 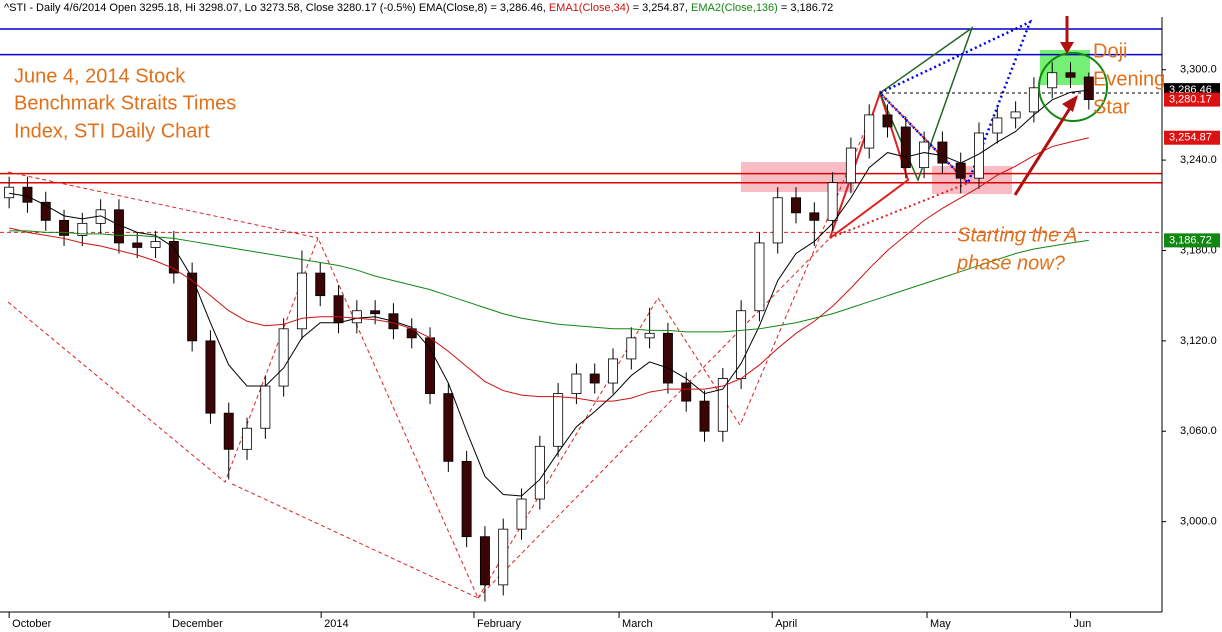 I want to click on annotation-line: Evening, so click(x=1129, y=79).